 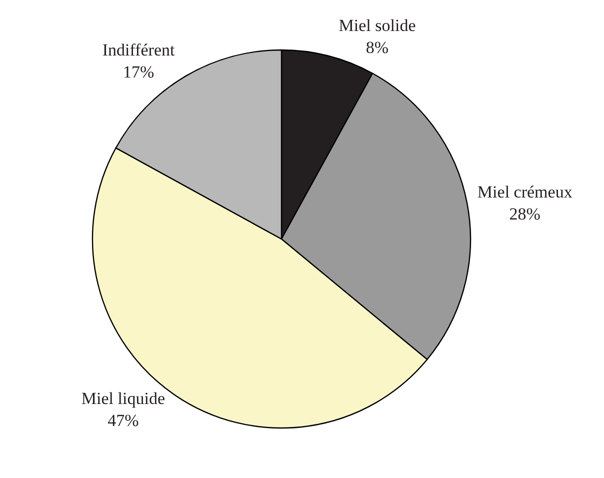 What do you see at coordinates (139, 50) in the screenshot?
I see `slice-label: Indifférent` at bounding box center [139, 50].